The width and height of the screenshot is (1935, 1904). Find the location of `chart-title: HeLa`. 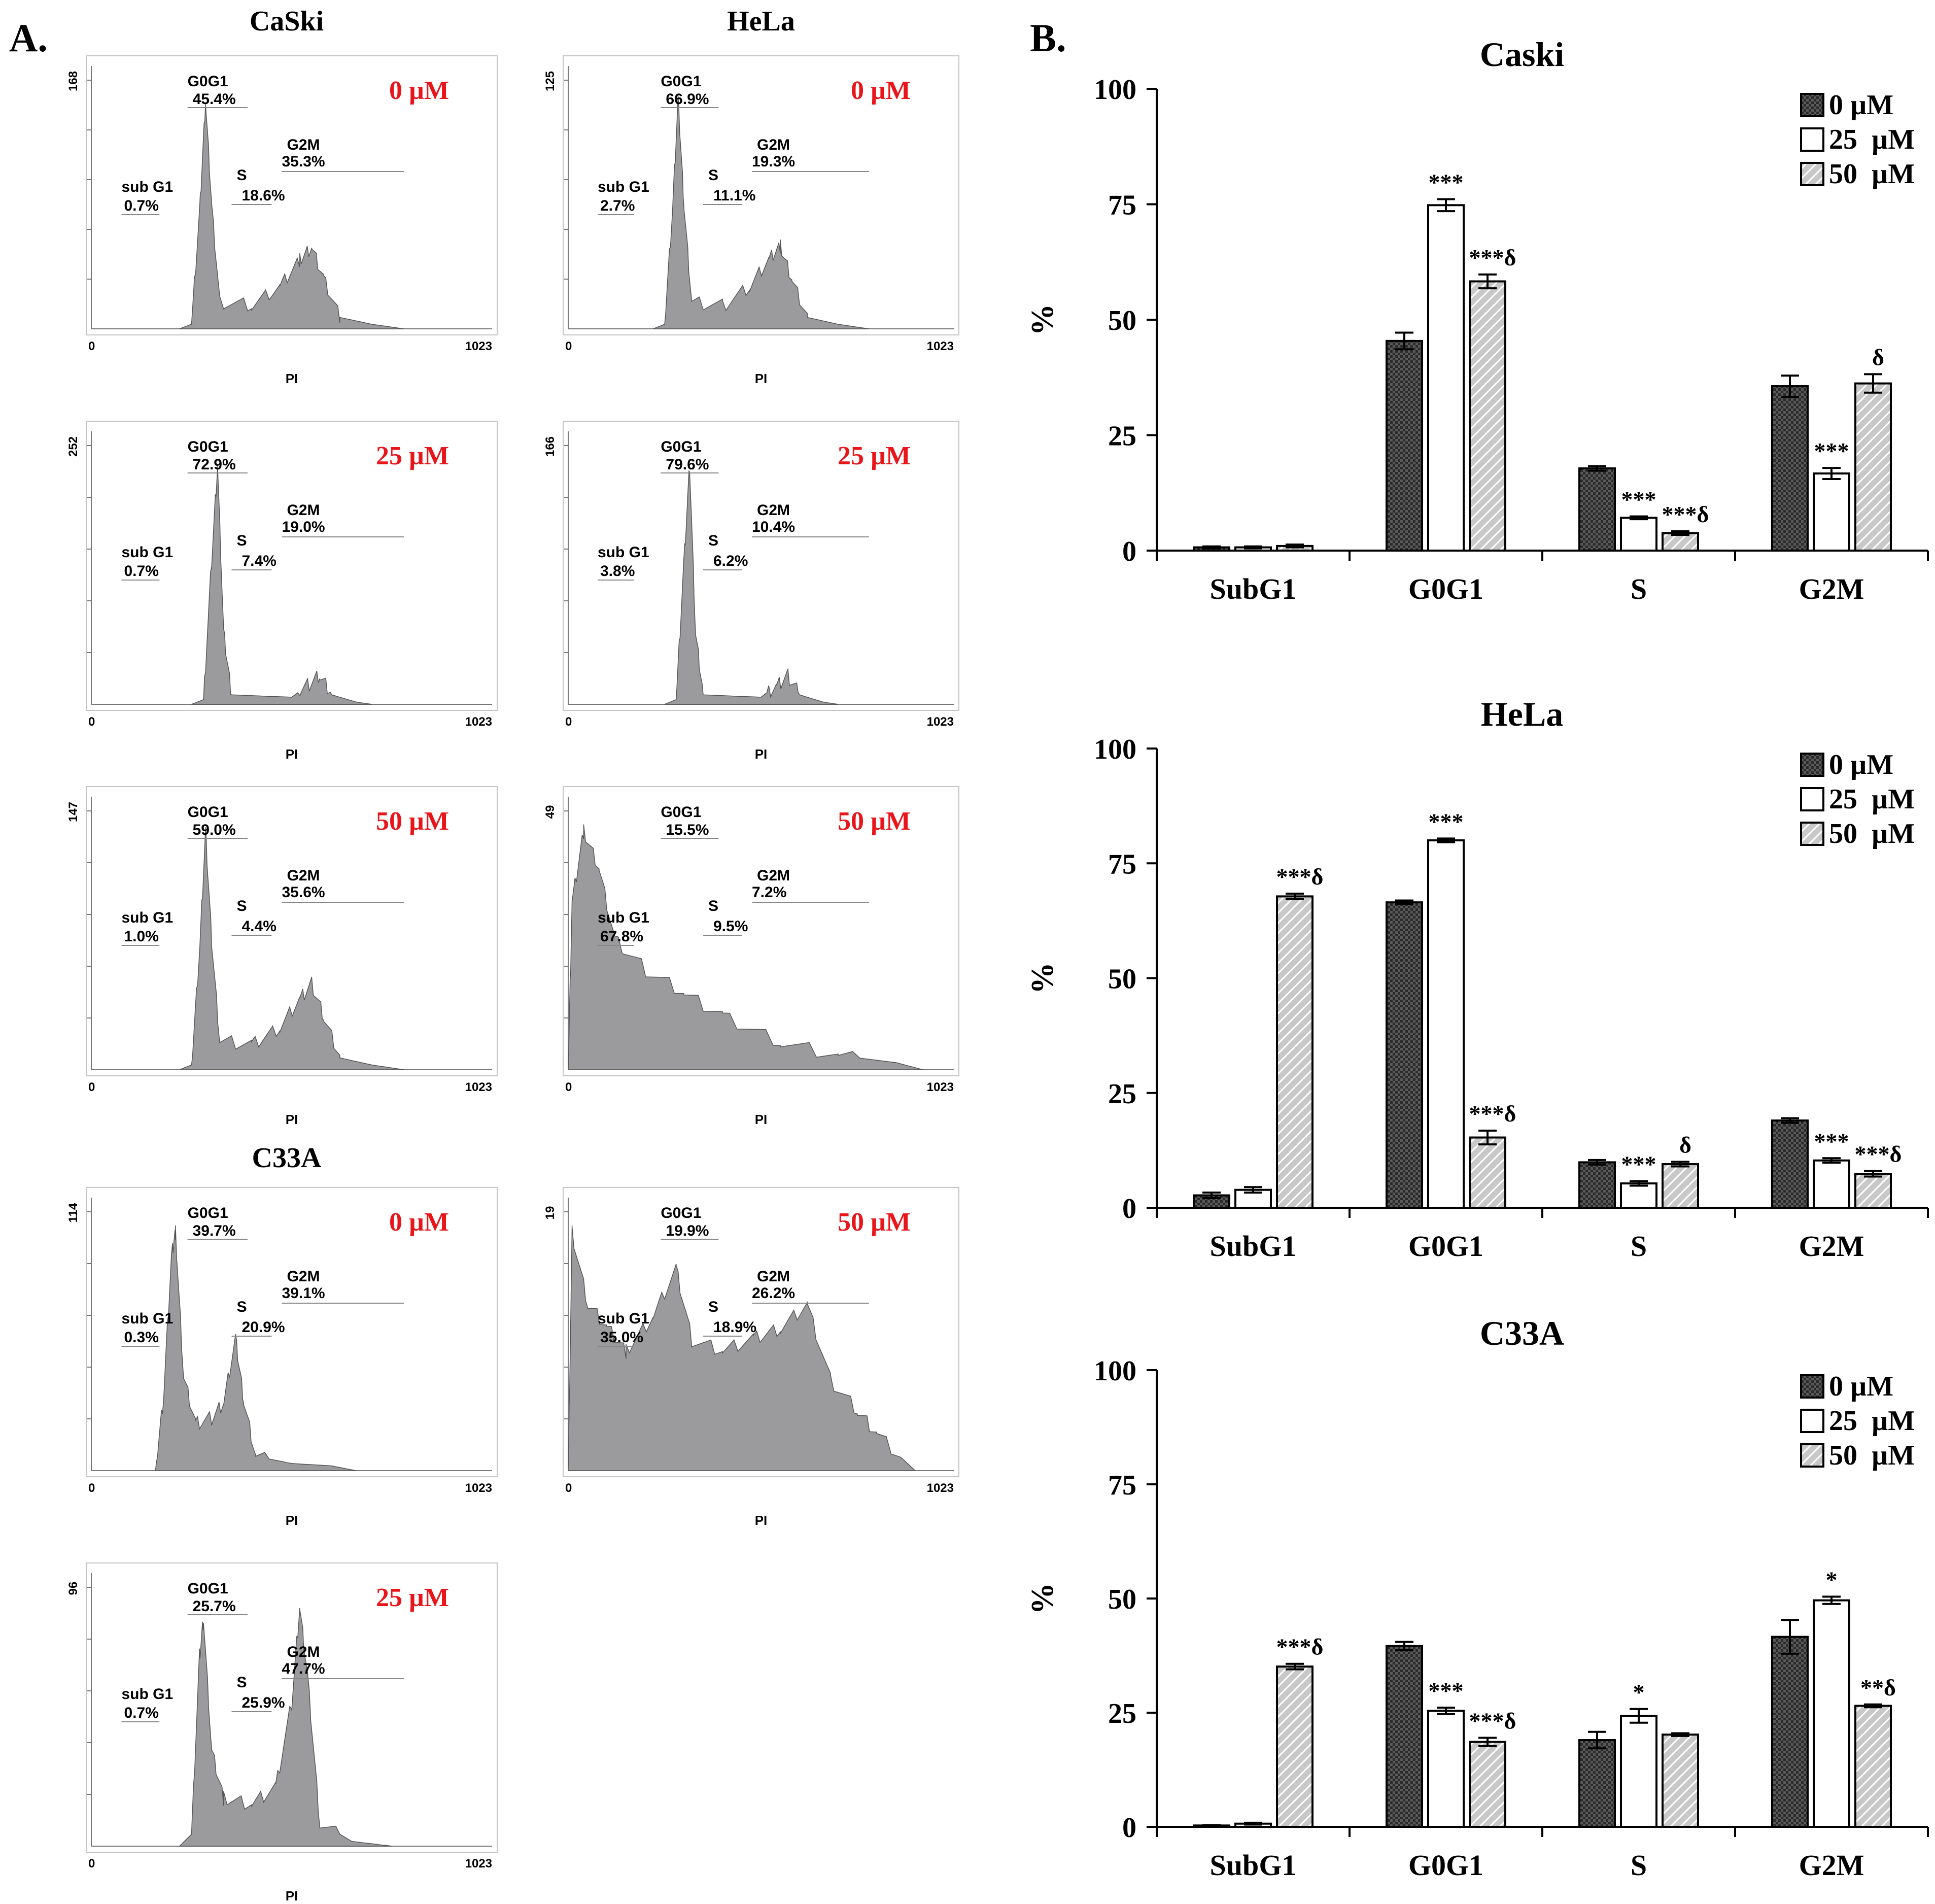

chart-title: HeLa is located at coordinates (1522, 714).